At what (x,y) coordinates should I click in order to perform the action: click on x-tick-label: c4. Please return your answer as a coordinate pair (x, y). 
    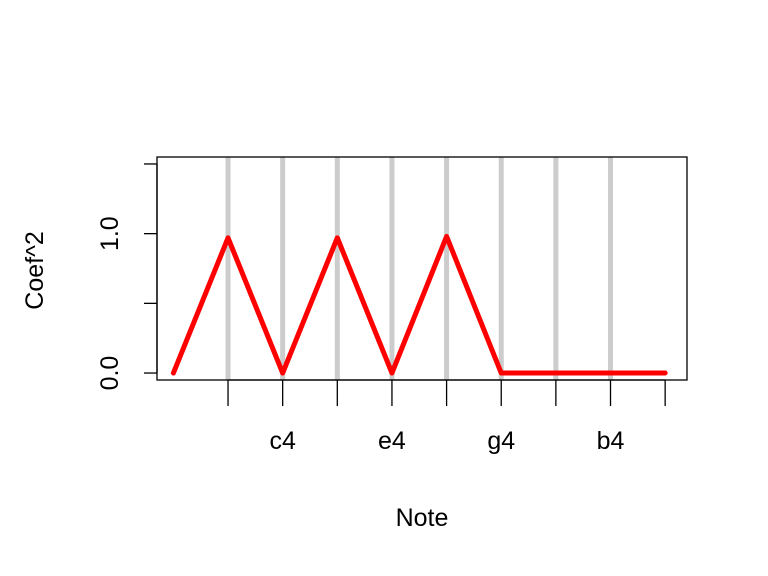
    Looking at the image, I should click on (282, 441).